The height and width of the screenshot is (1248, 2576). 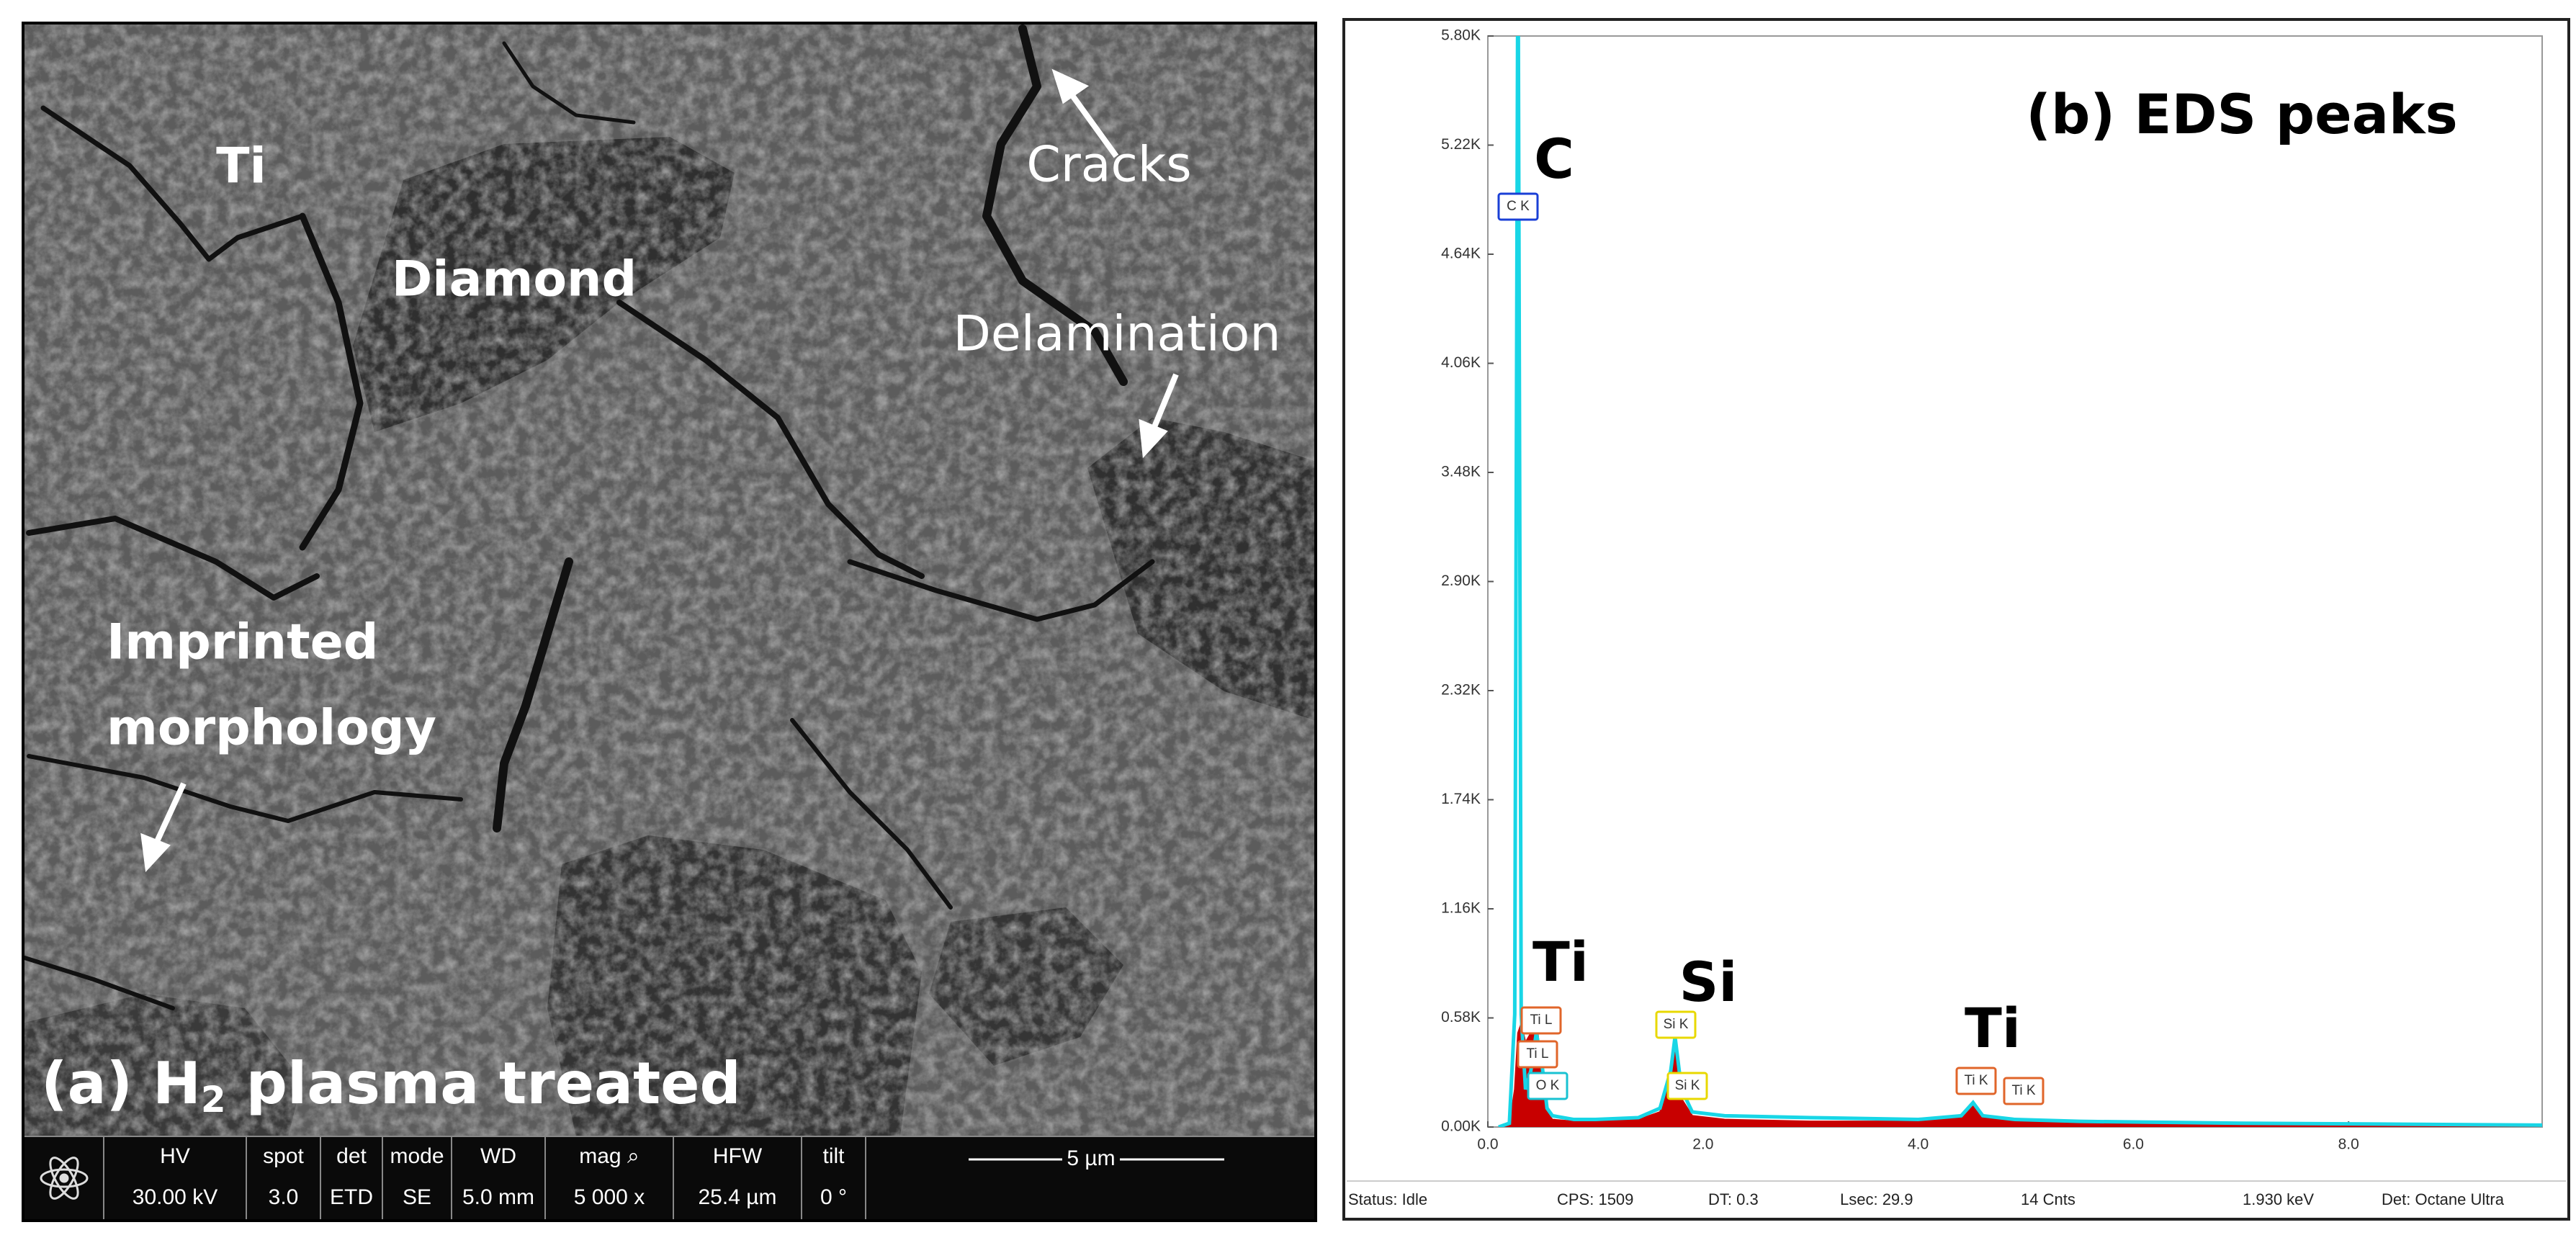 What do you see at coordinates (242, 642) in the screenshot?
I see `annotation: Imprinted` at bounding box center [242, 642].